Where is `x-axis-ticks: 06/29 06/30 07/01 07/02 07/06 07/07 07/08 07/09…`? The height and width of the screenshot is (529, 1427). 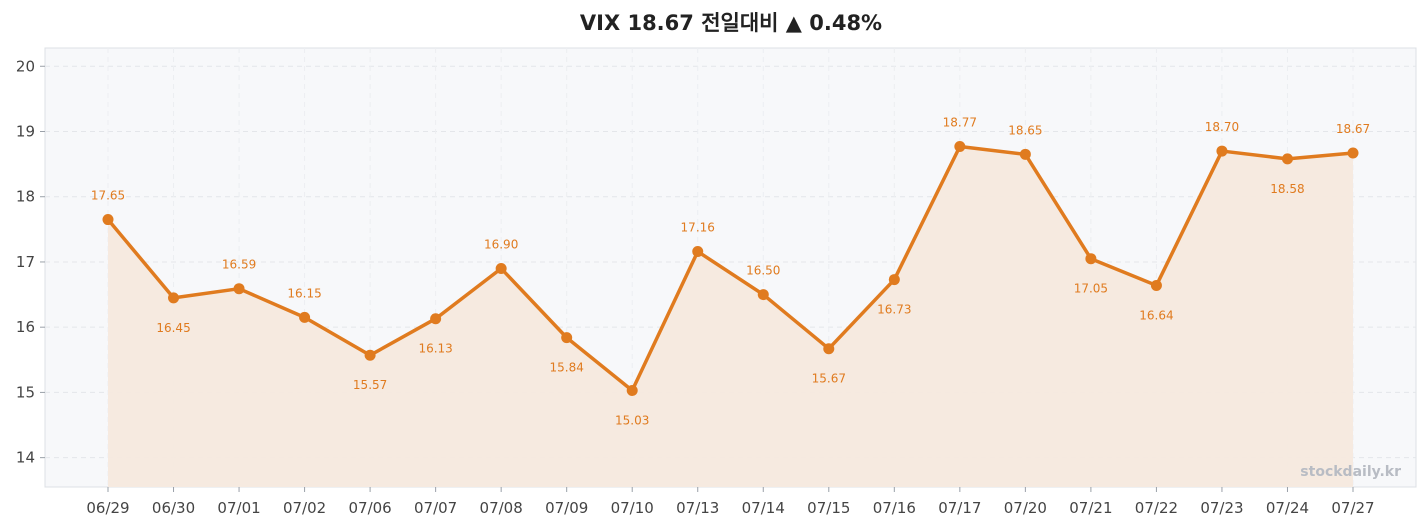
x-axis-ticks: 06/29 06/30 07/01 07/02 07/06 07/07 07/08 07/09… is located at coordinates (730, 502).